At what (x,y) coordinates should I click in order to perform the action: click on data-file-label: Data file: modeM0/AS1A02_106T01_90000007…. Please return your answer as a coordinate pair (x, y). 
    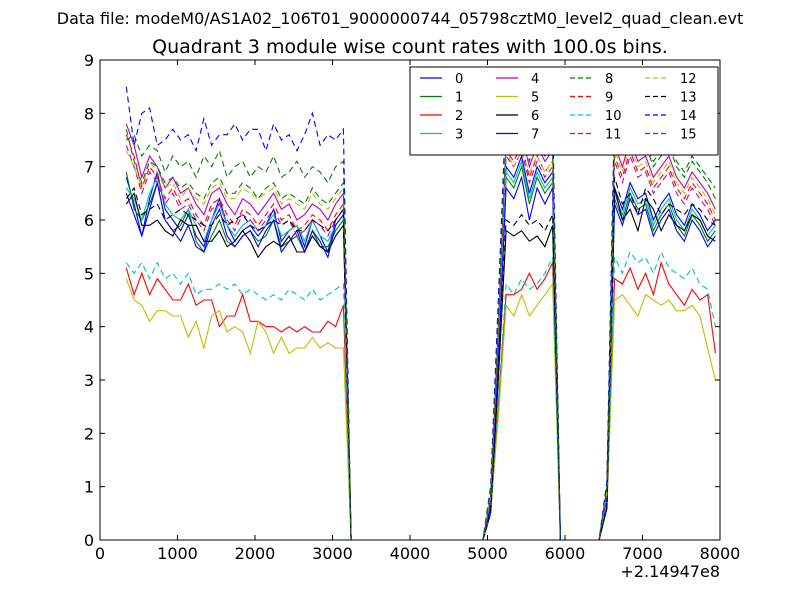
    Looking at the image, I should click on (400, 19).